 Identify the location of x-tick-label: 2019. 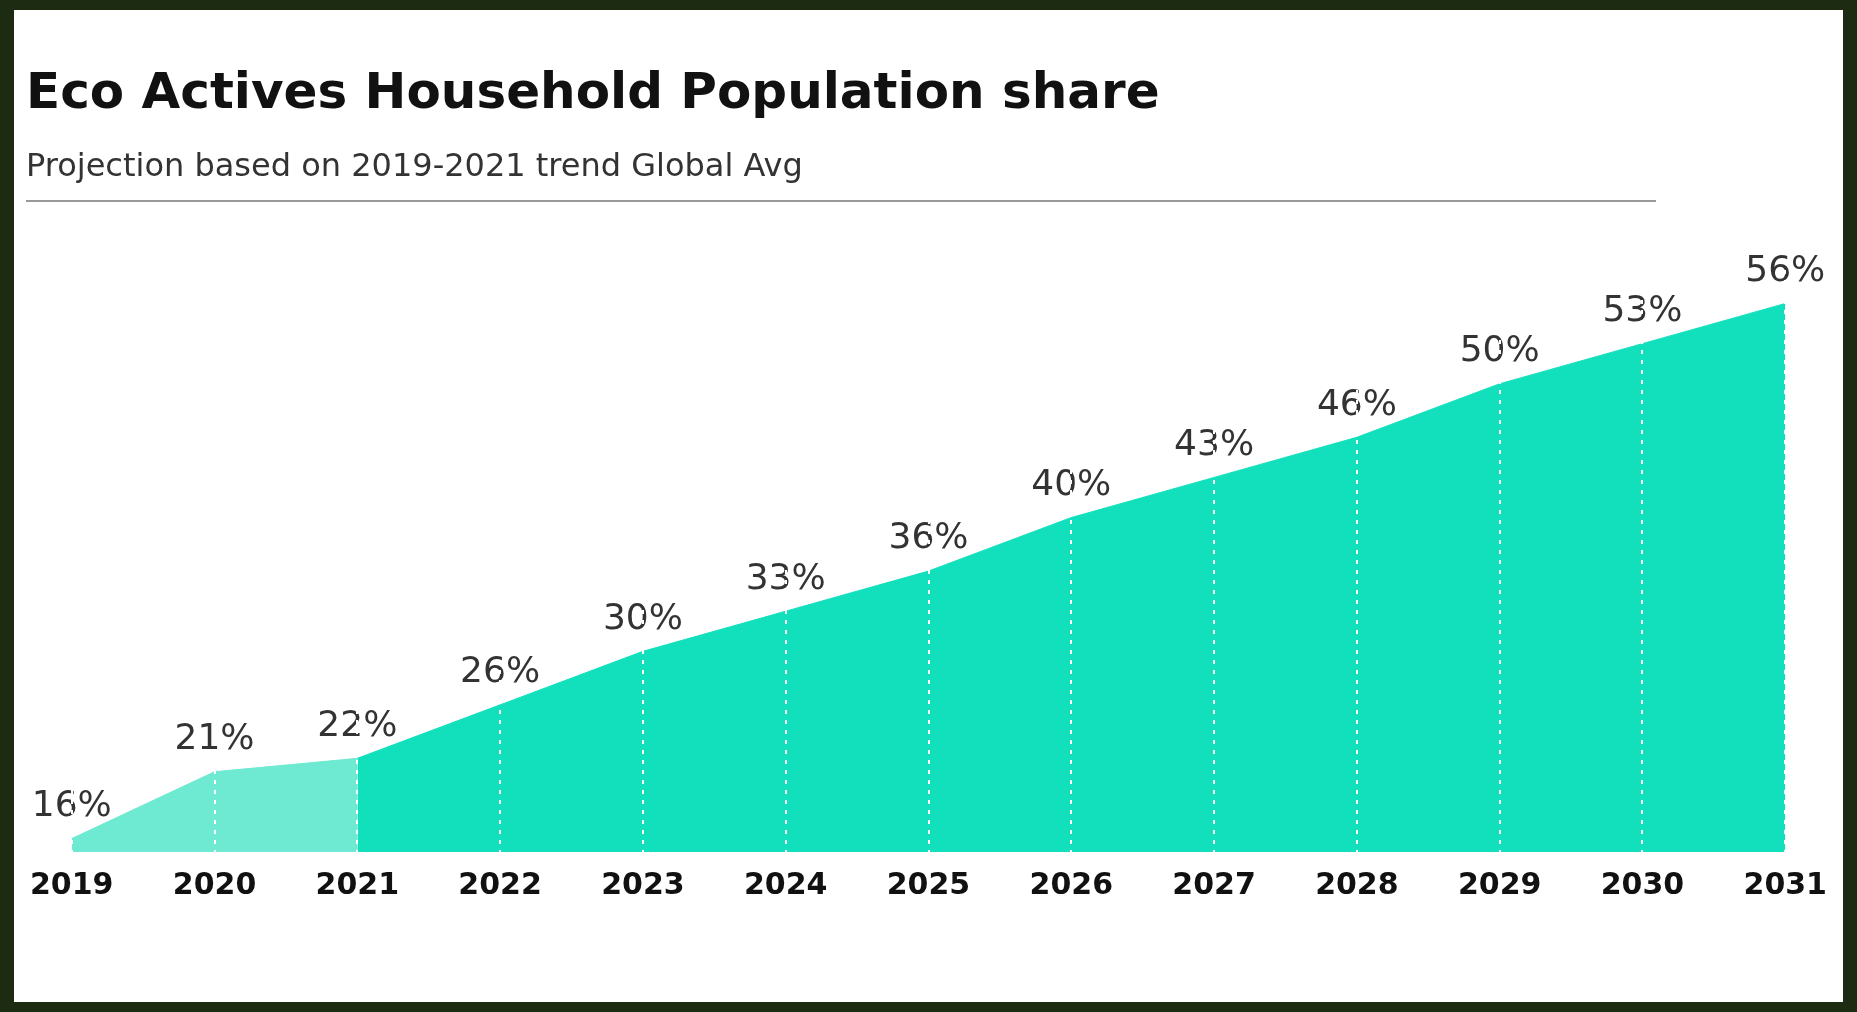
(72, 883).